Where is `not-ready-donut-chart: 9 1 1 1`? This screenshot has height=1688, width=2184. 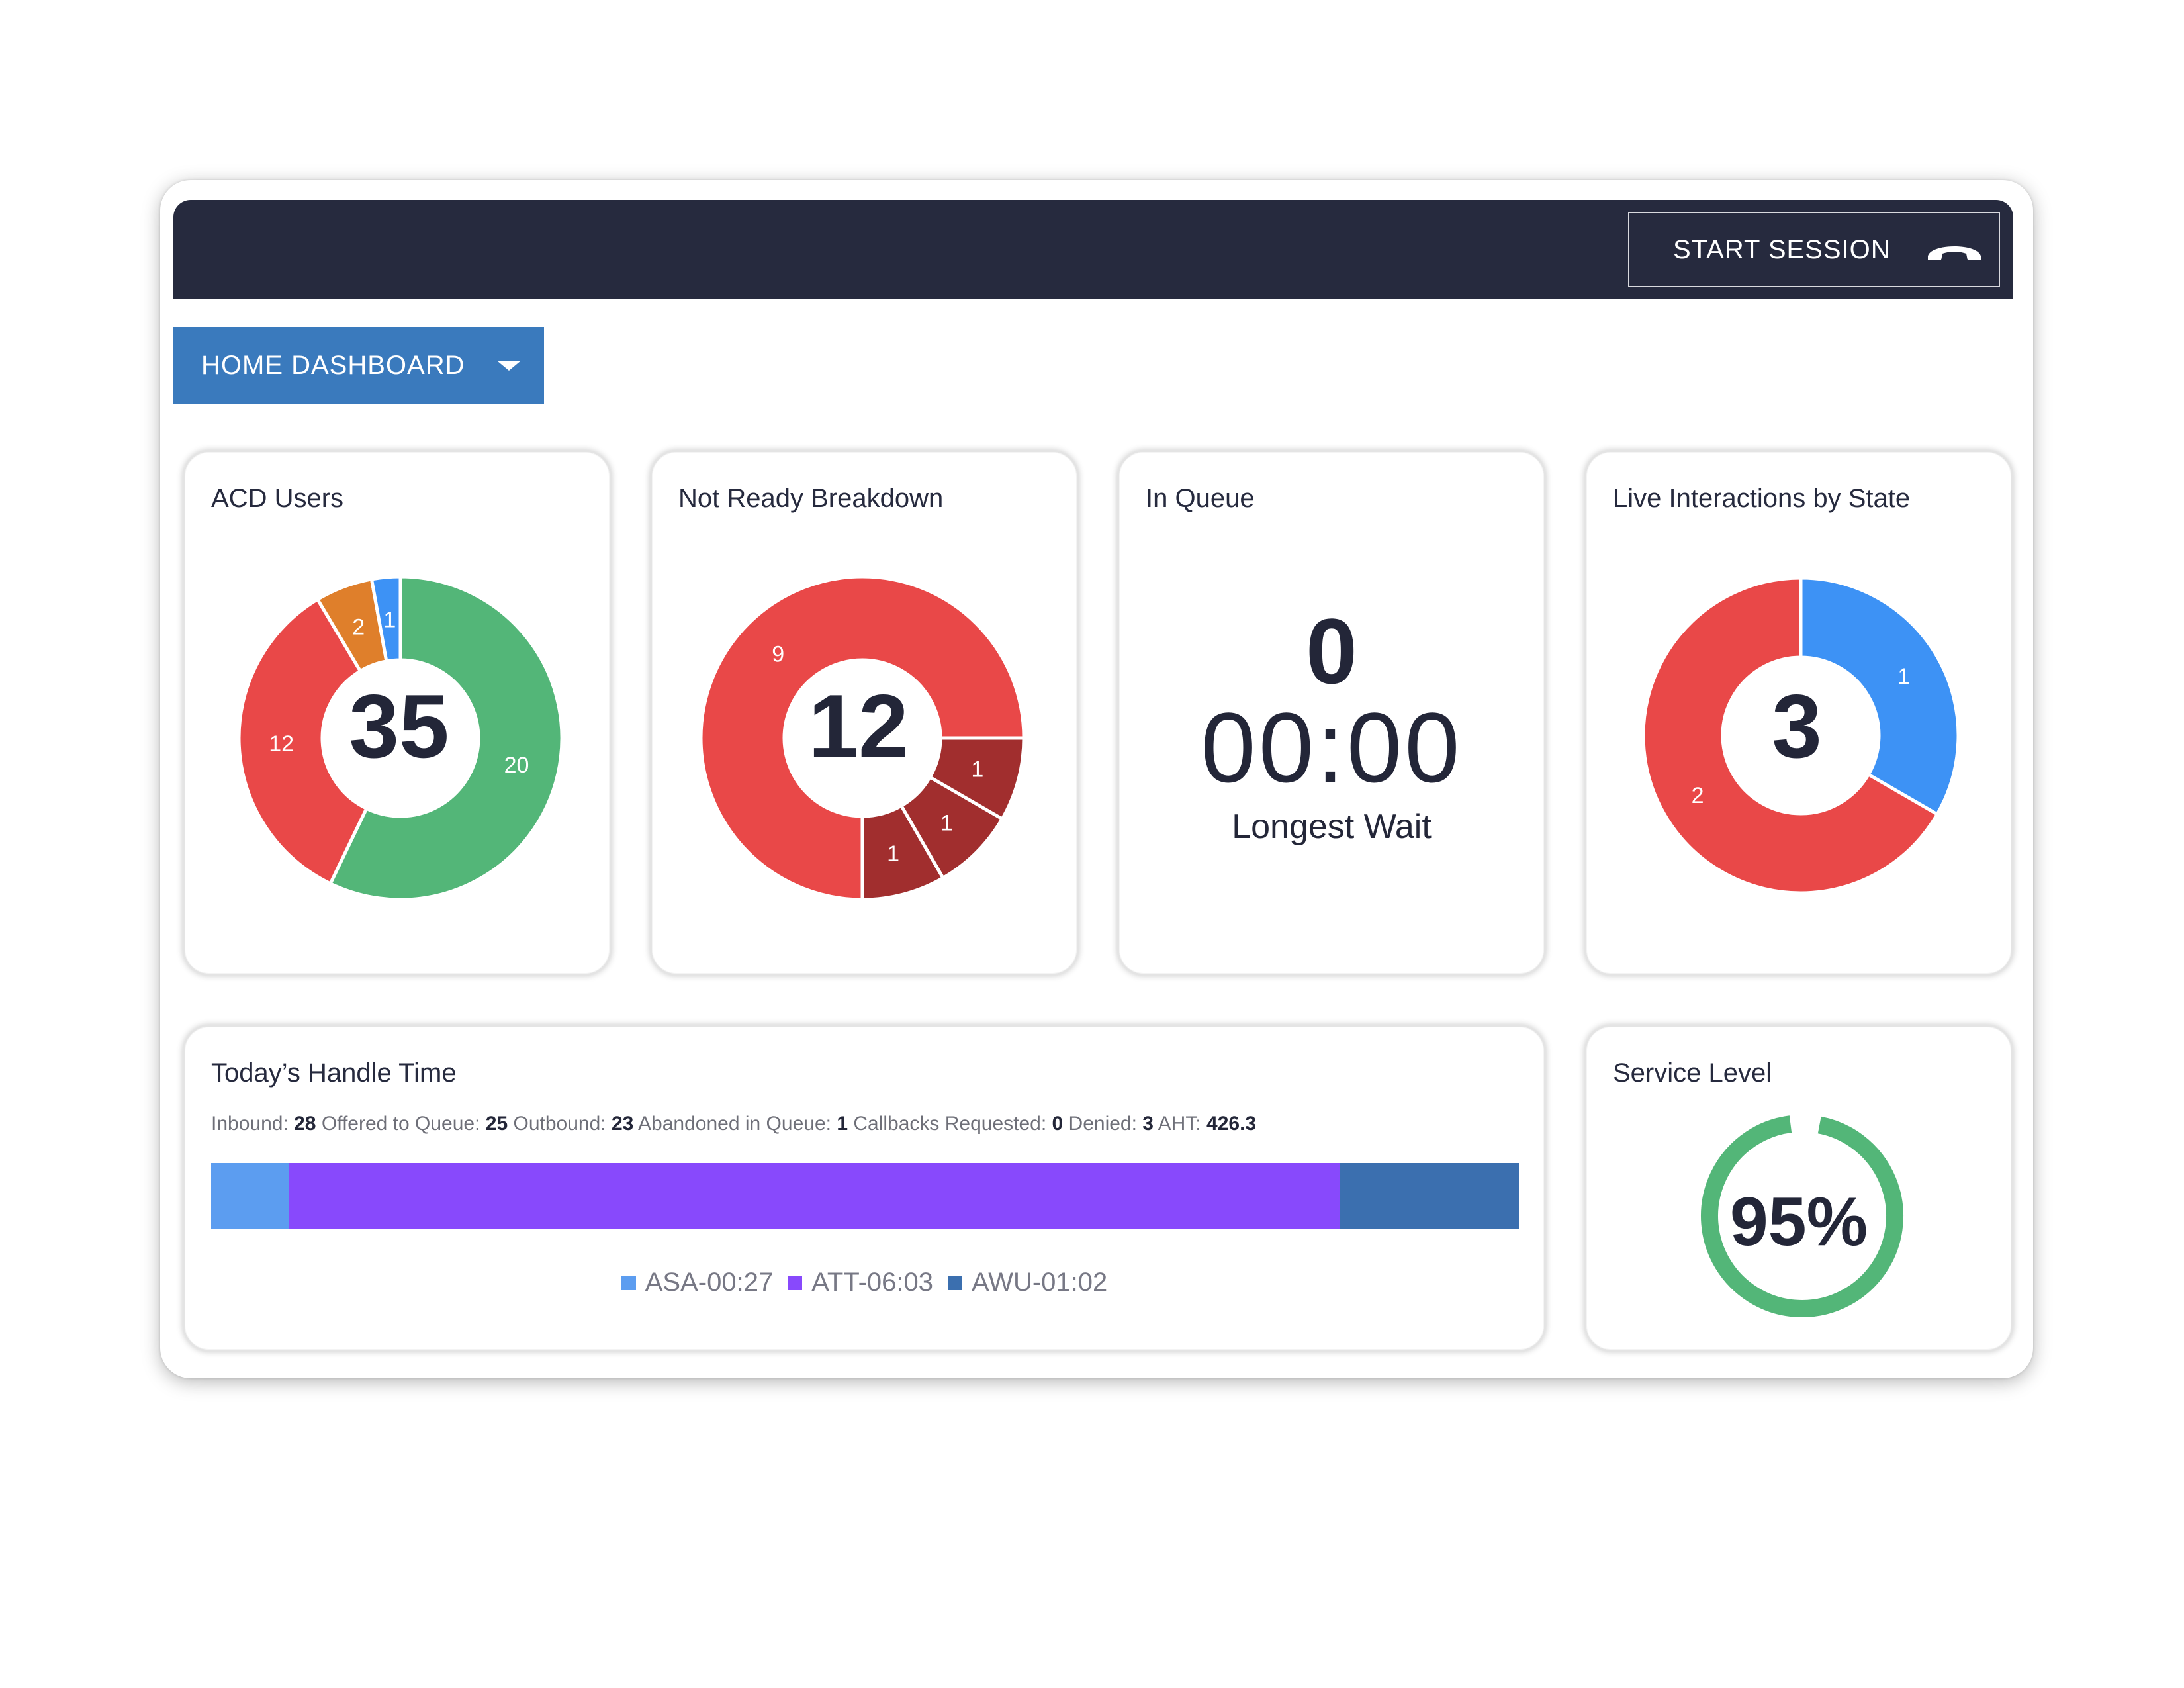 not-ready-donut-chart: 9 1 1 1 is located at coordinates (862, 738).